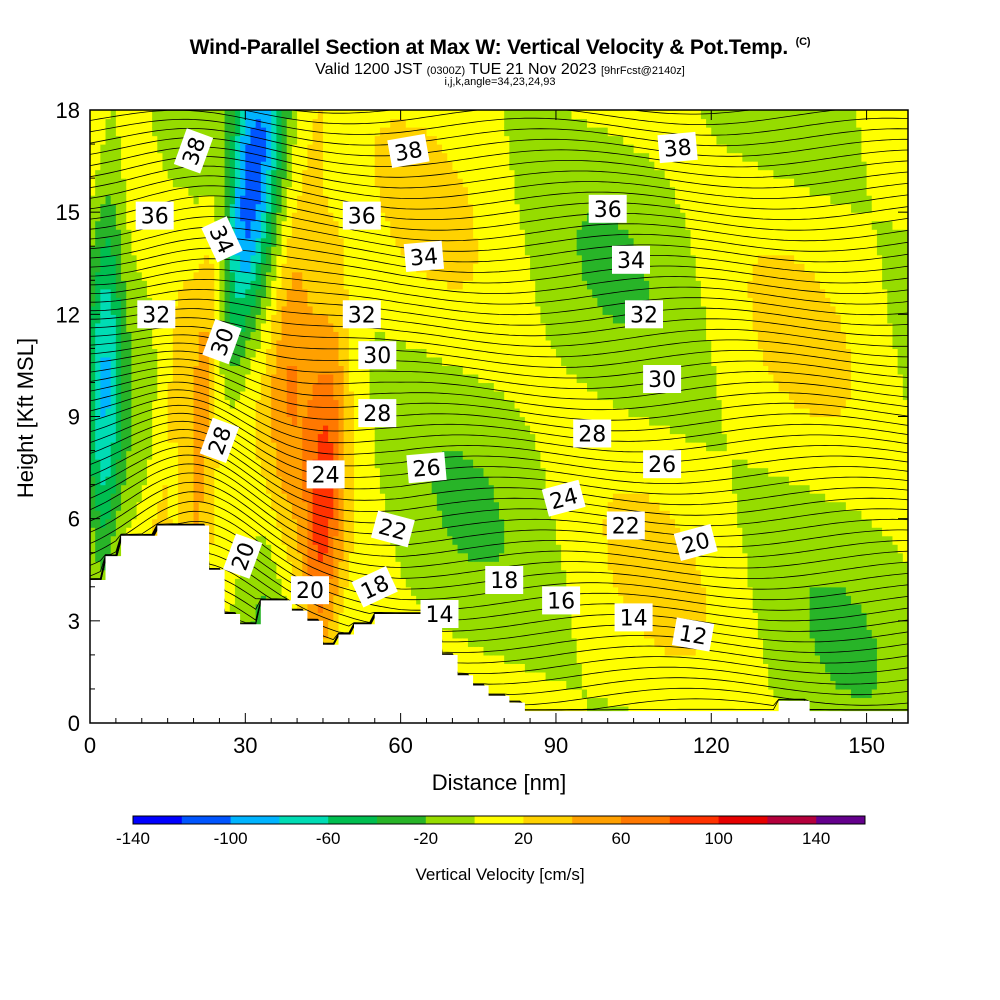  Describe the element at coordinates (533, 69) in the screenshot. I see `valid-date: TUE 21 Nov 2023` at that location.